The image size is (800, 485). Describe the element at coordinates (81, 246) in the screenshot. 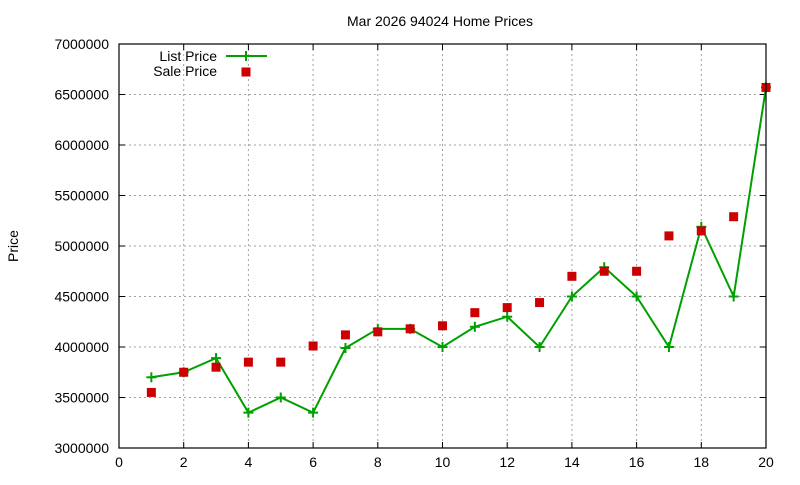

I see `y-tick-label: 5000000` at that location.